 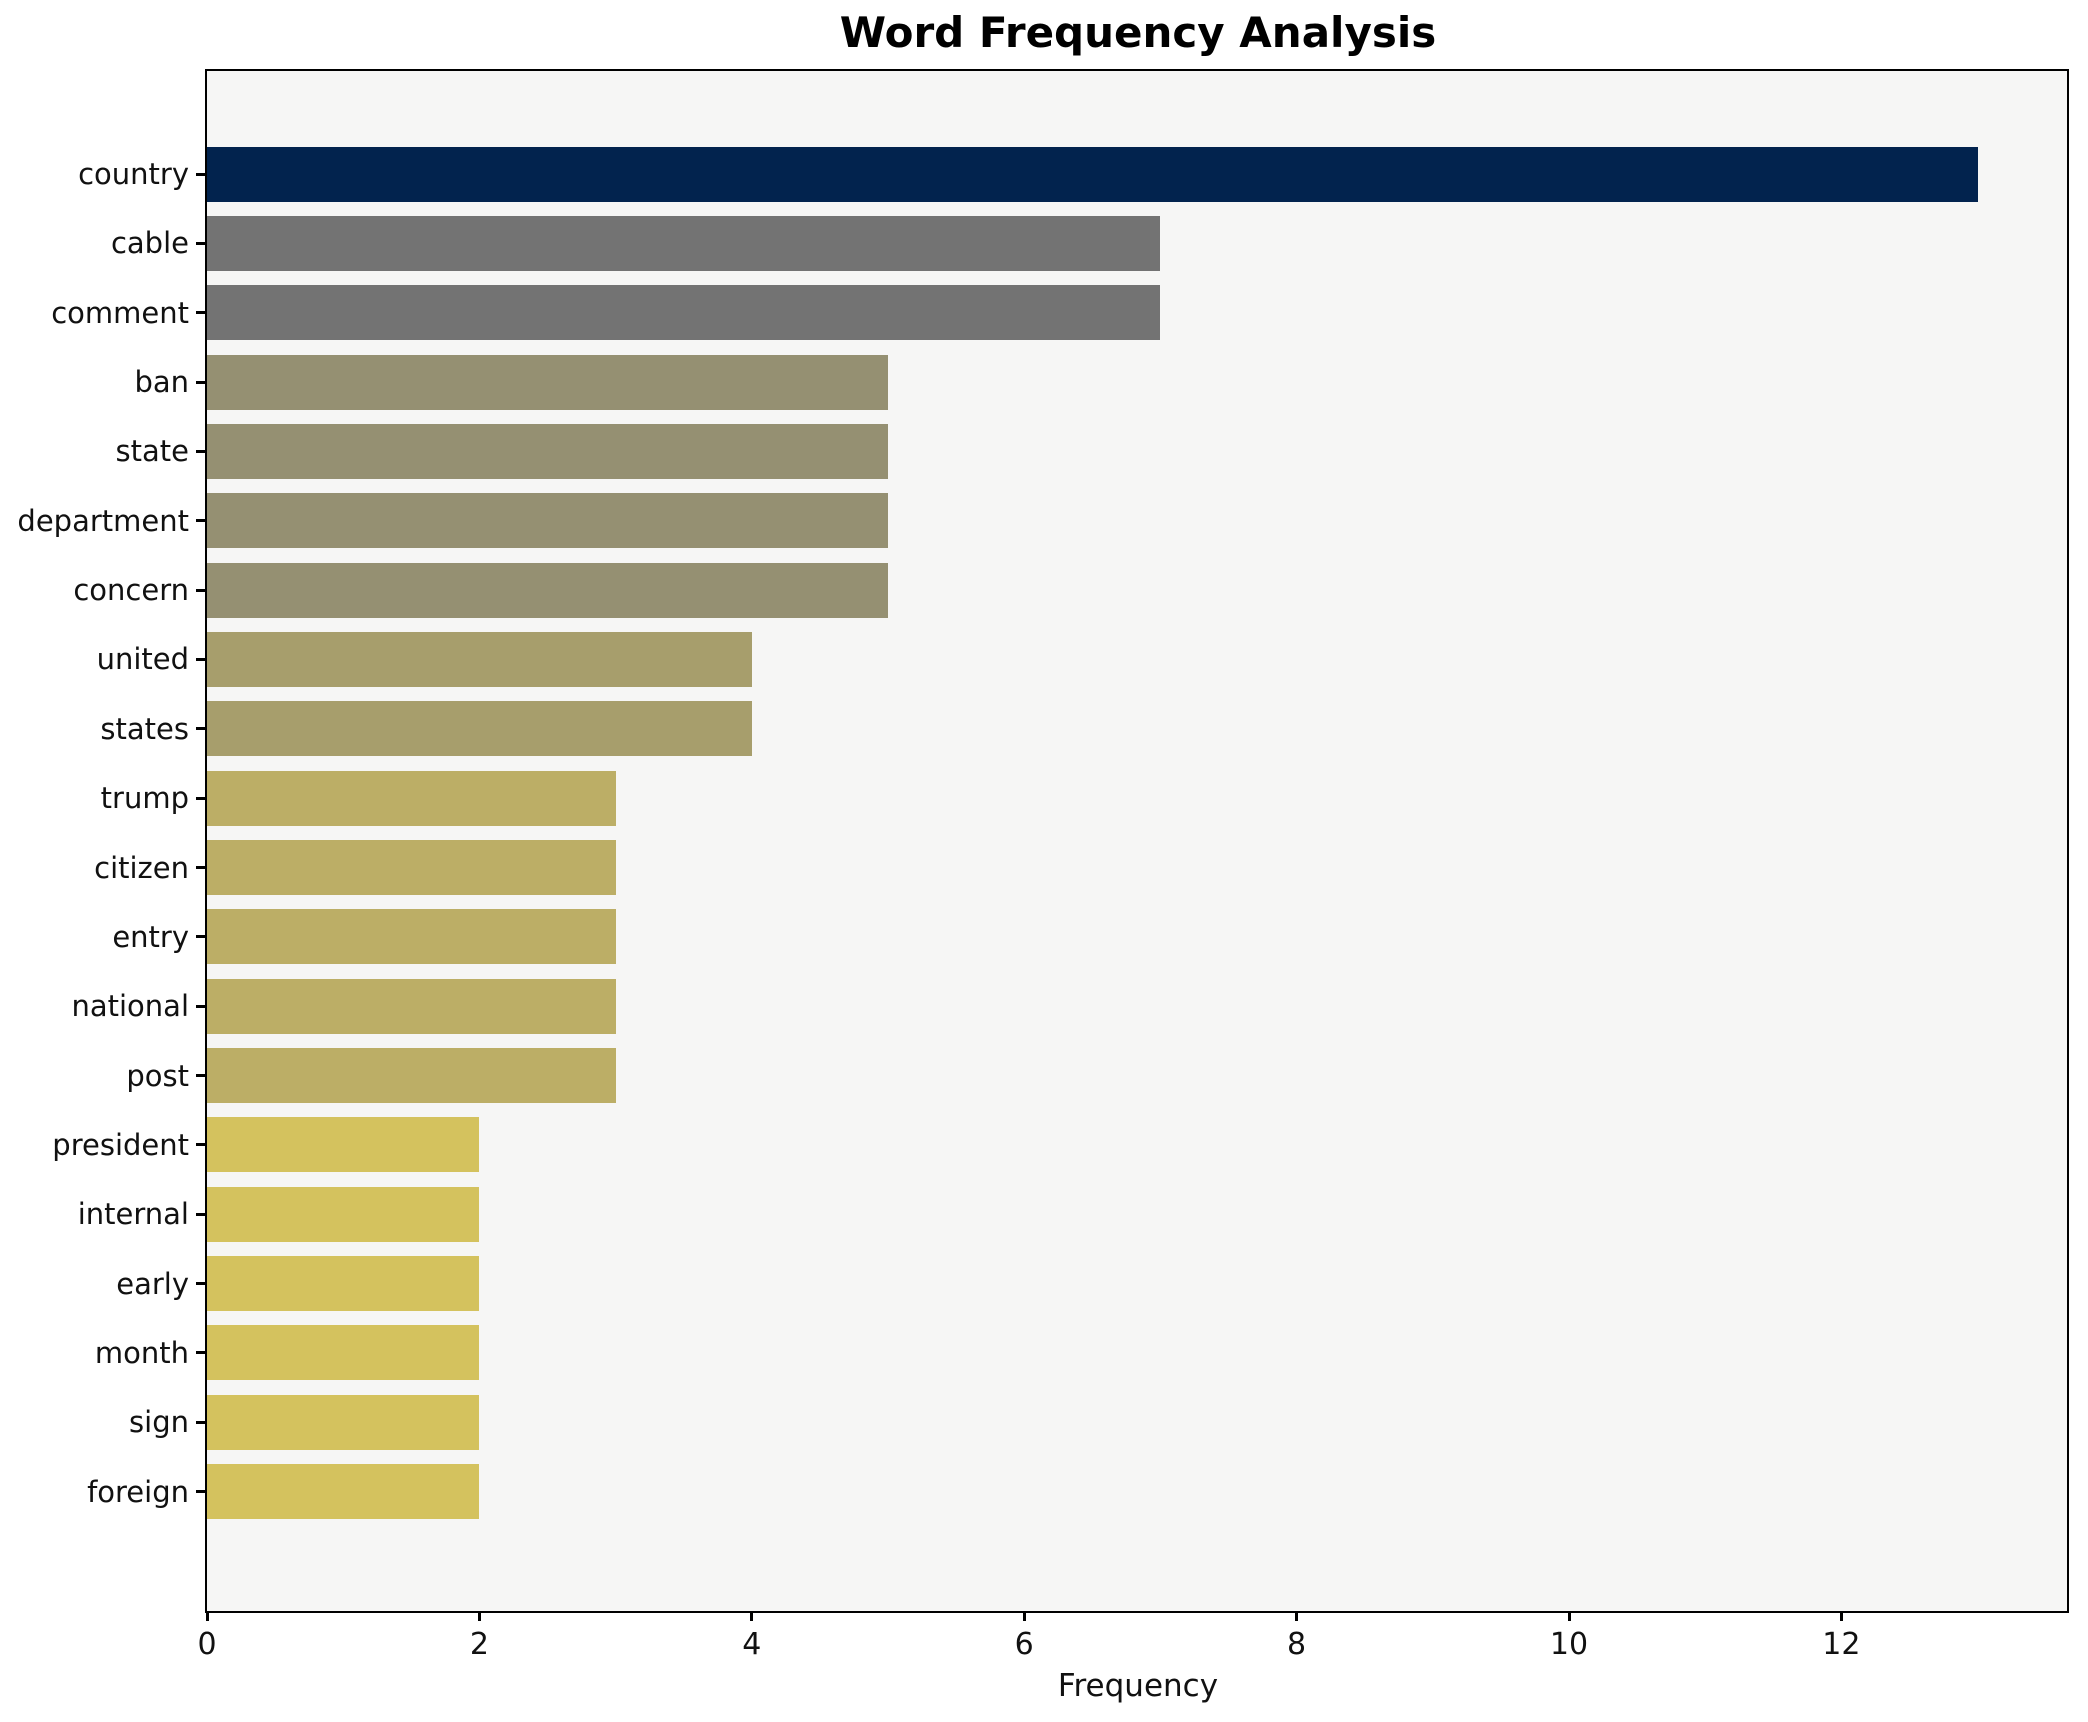 I want to click on y-tick-label-early: early, so click(x=152, y=1283).